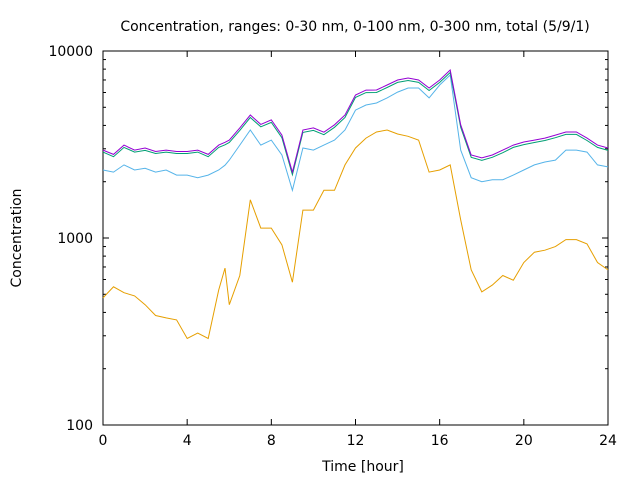 Image resolution: width=640 pixels, height=484 pixels. Describe the element at coordinates (440, 441) in the screenshot. I see `x-tick-label: 16` at that location.